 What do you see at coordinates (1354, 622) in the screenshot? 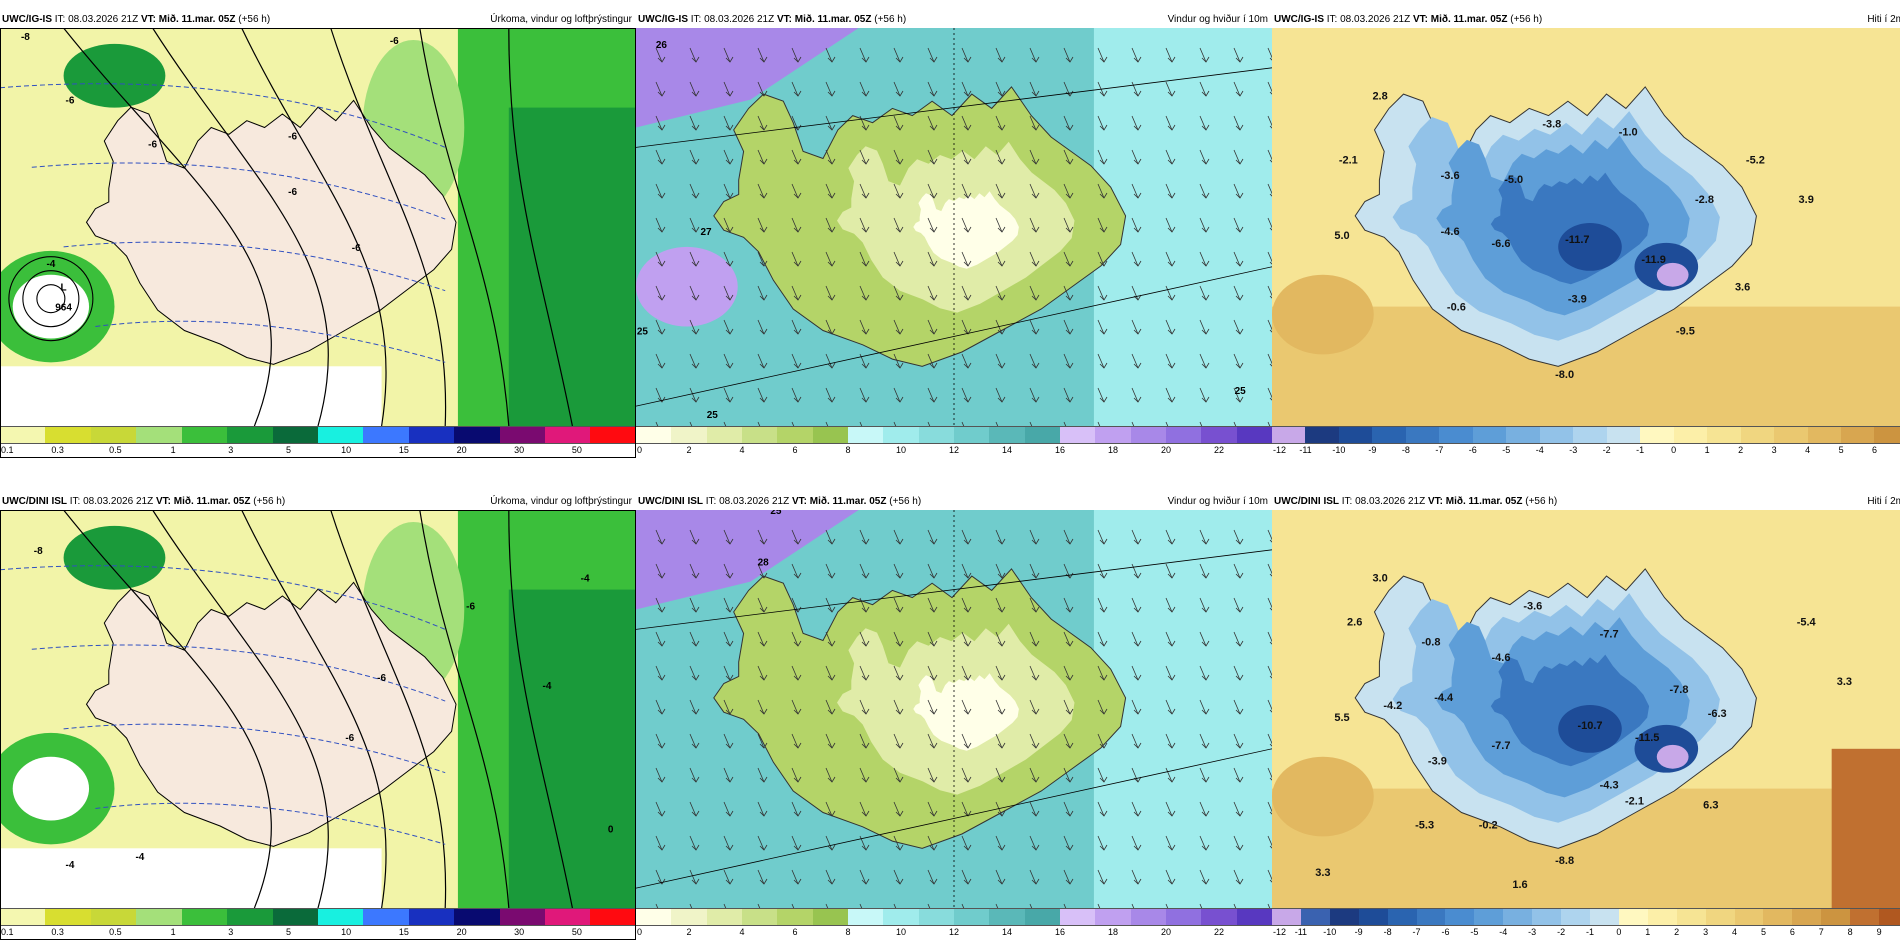
I see `map-value-label: 2.6` at bounding box center [1354, 622].